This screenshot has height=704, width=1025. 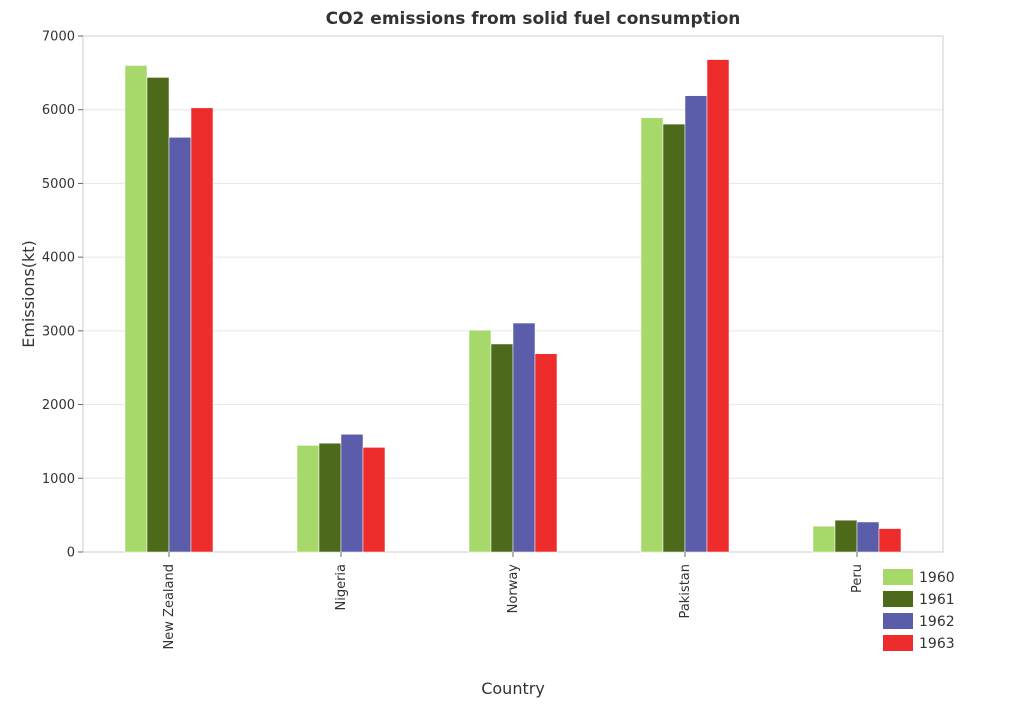 What do you see at coordinates (480, 441) in the screenshot?
I see `bar-1960-norway` at bounding box center [480, 441].